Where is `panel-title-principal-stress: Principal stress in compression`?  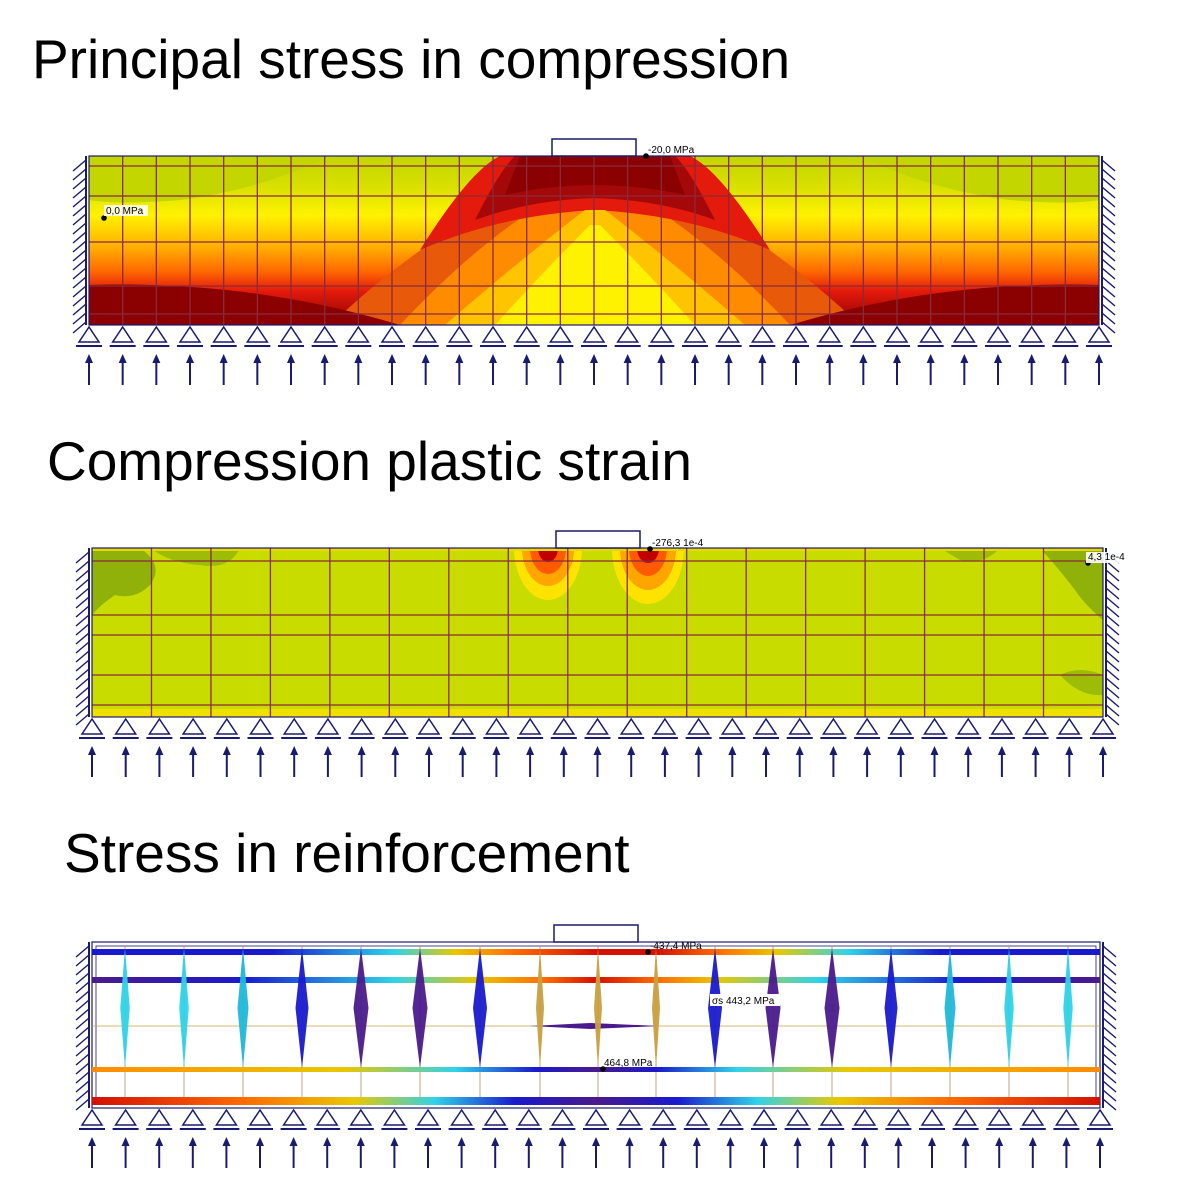 panel-title-principal-stress: Principal stress in compression is located at coordinates (411, 59).